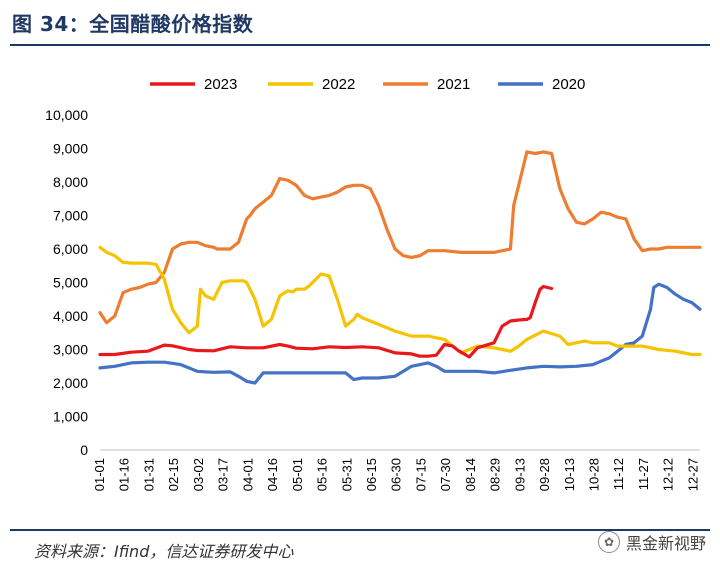 This screenshot has width=720, height=570. I want to click on watermark: ✿ 黑金新视野, so click(651, 542).